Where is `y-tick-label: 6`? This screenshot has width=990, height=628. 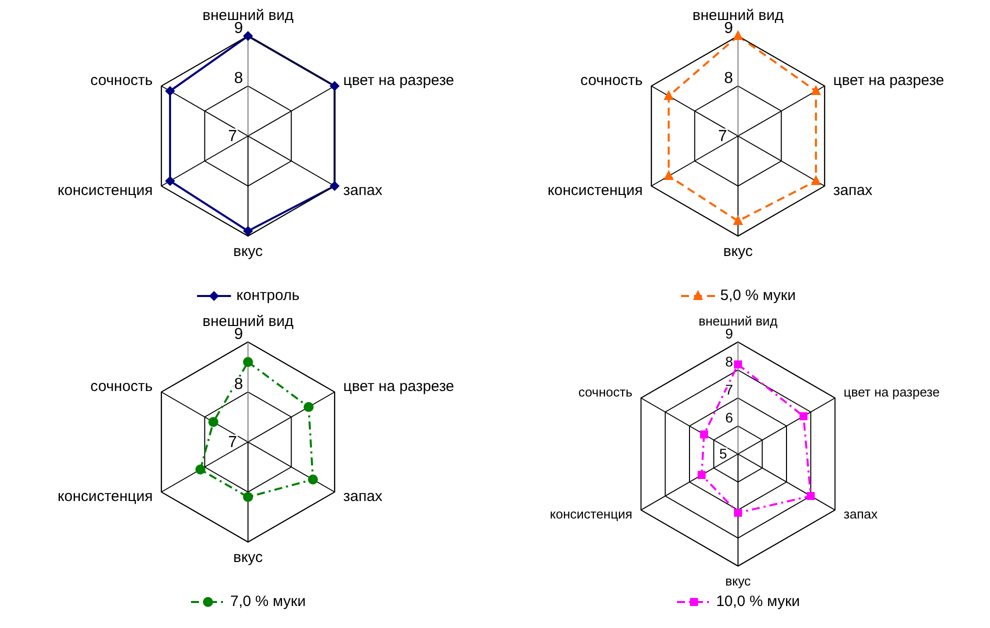
y-tick-label: 6 is located at coordinates (729, 418).